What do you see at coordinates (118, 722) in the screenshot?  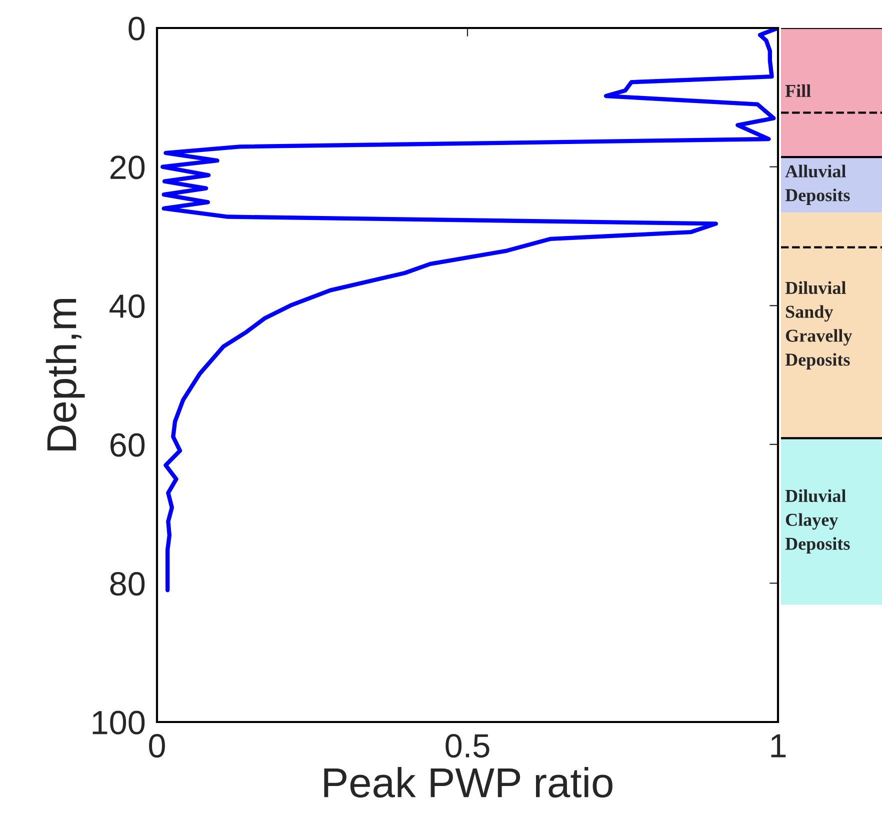 I see `y-tick-label: 100` at bounding box center [118, 722].